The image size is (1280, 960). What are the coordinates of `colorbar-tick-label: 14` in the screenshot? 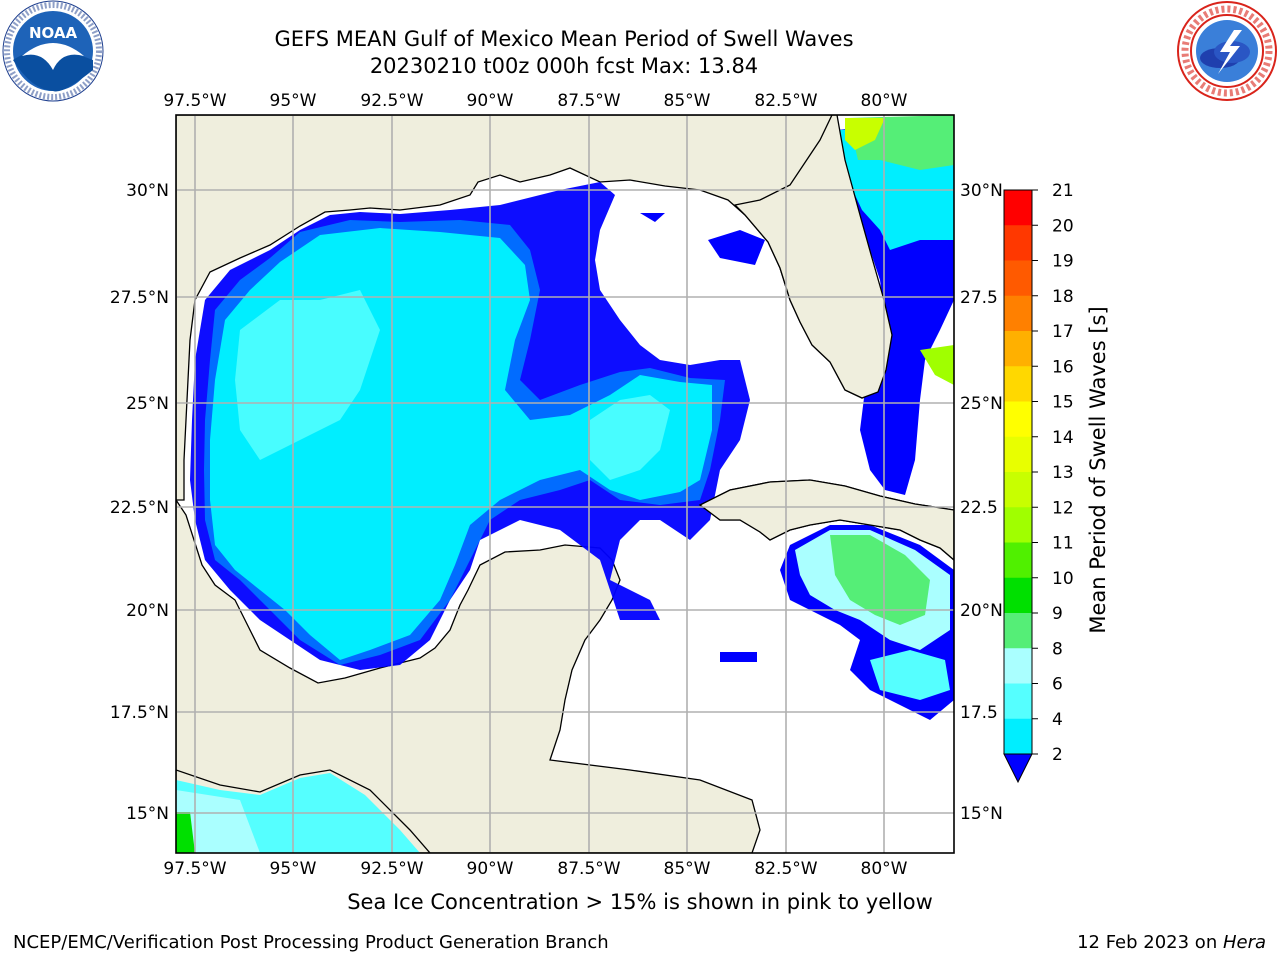 It's located at (1063, 438).